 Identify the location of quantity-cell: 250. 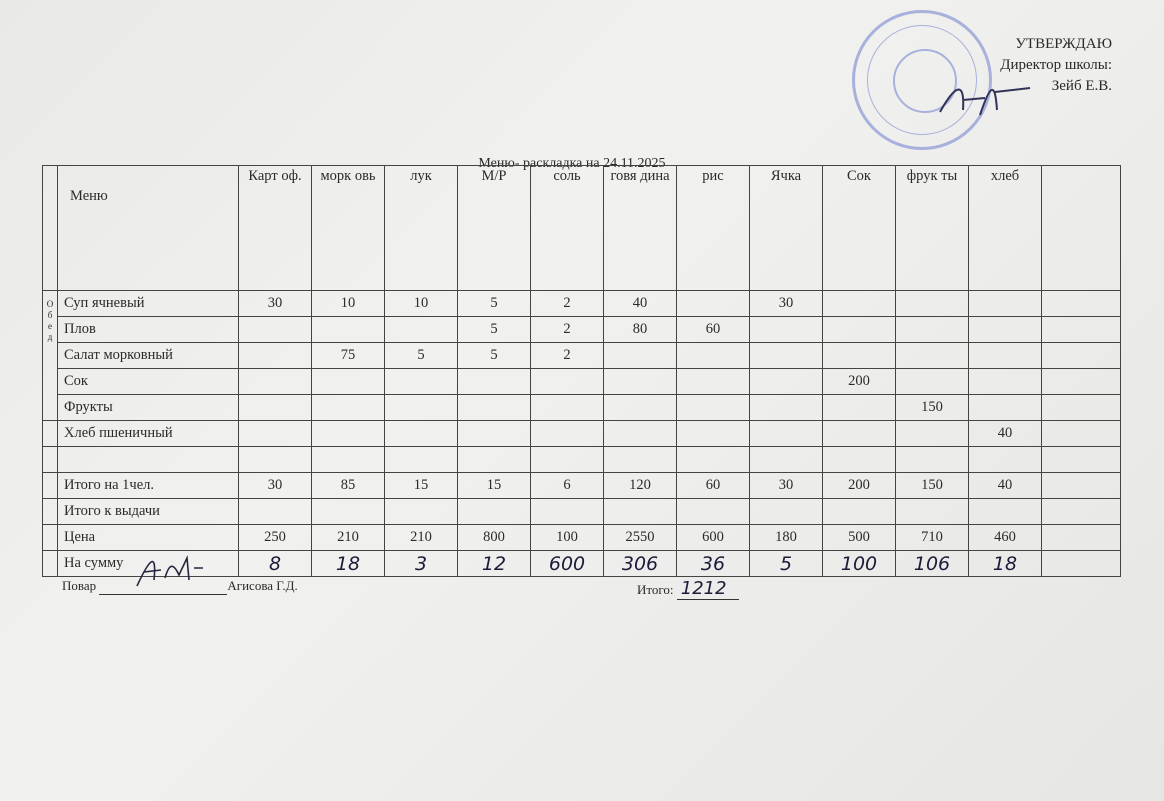
(275, 537).